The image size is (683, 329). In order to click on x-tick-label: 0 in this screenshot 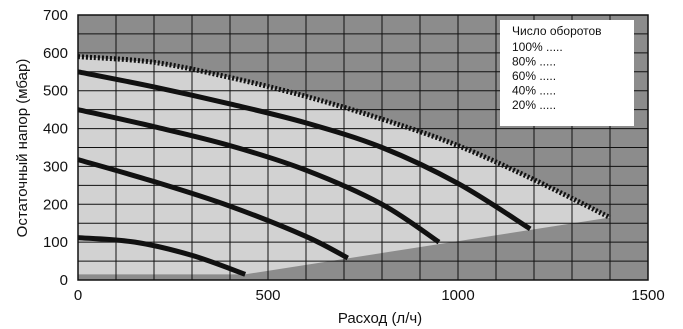, I will do `click(78, 295)`.